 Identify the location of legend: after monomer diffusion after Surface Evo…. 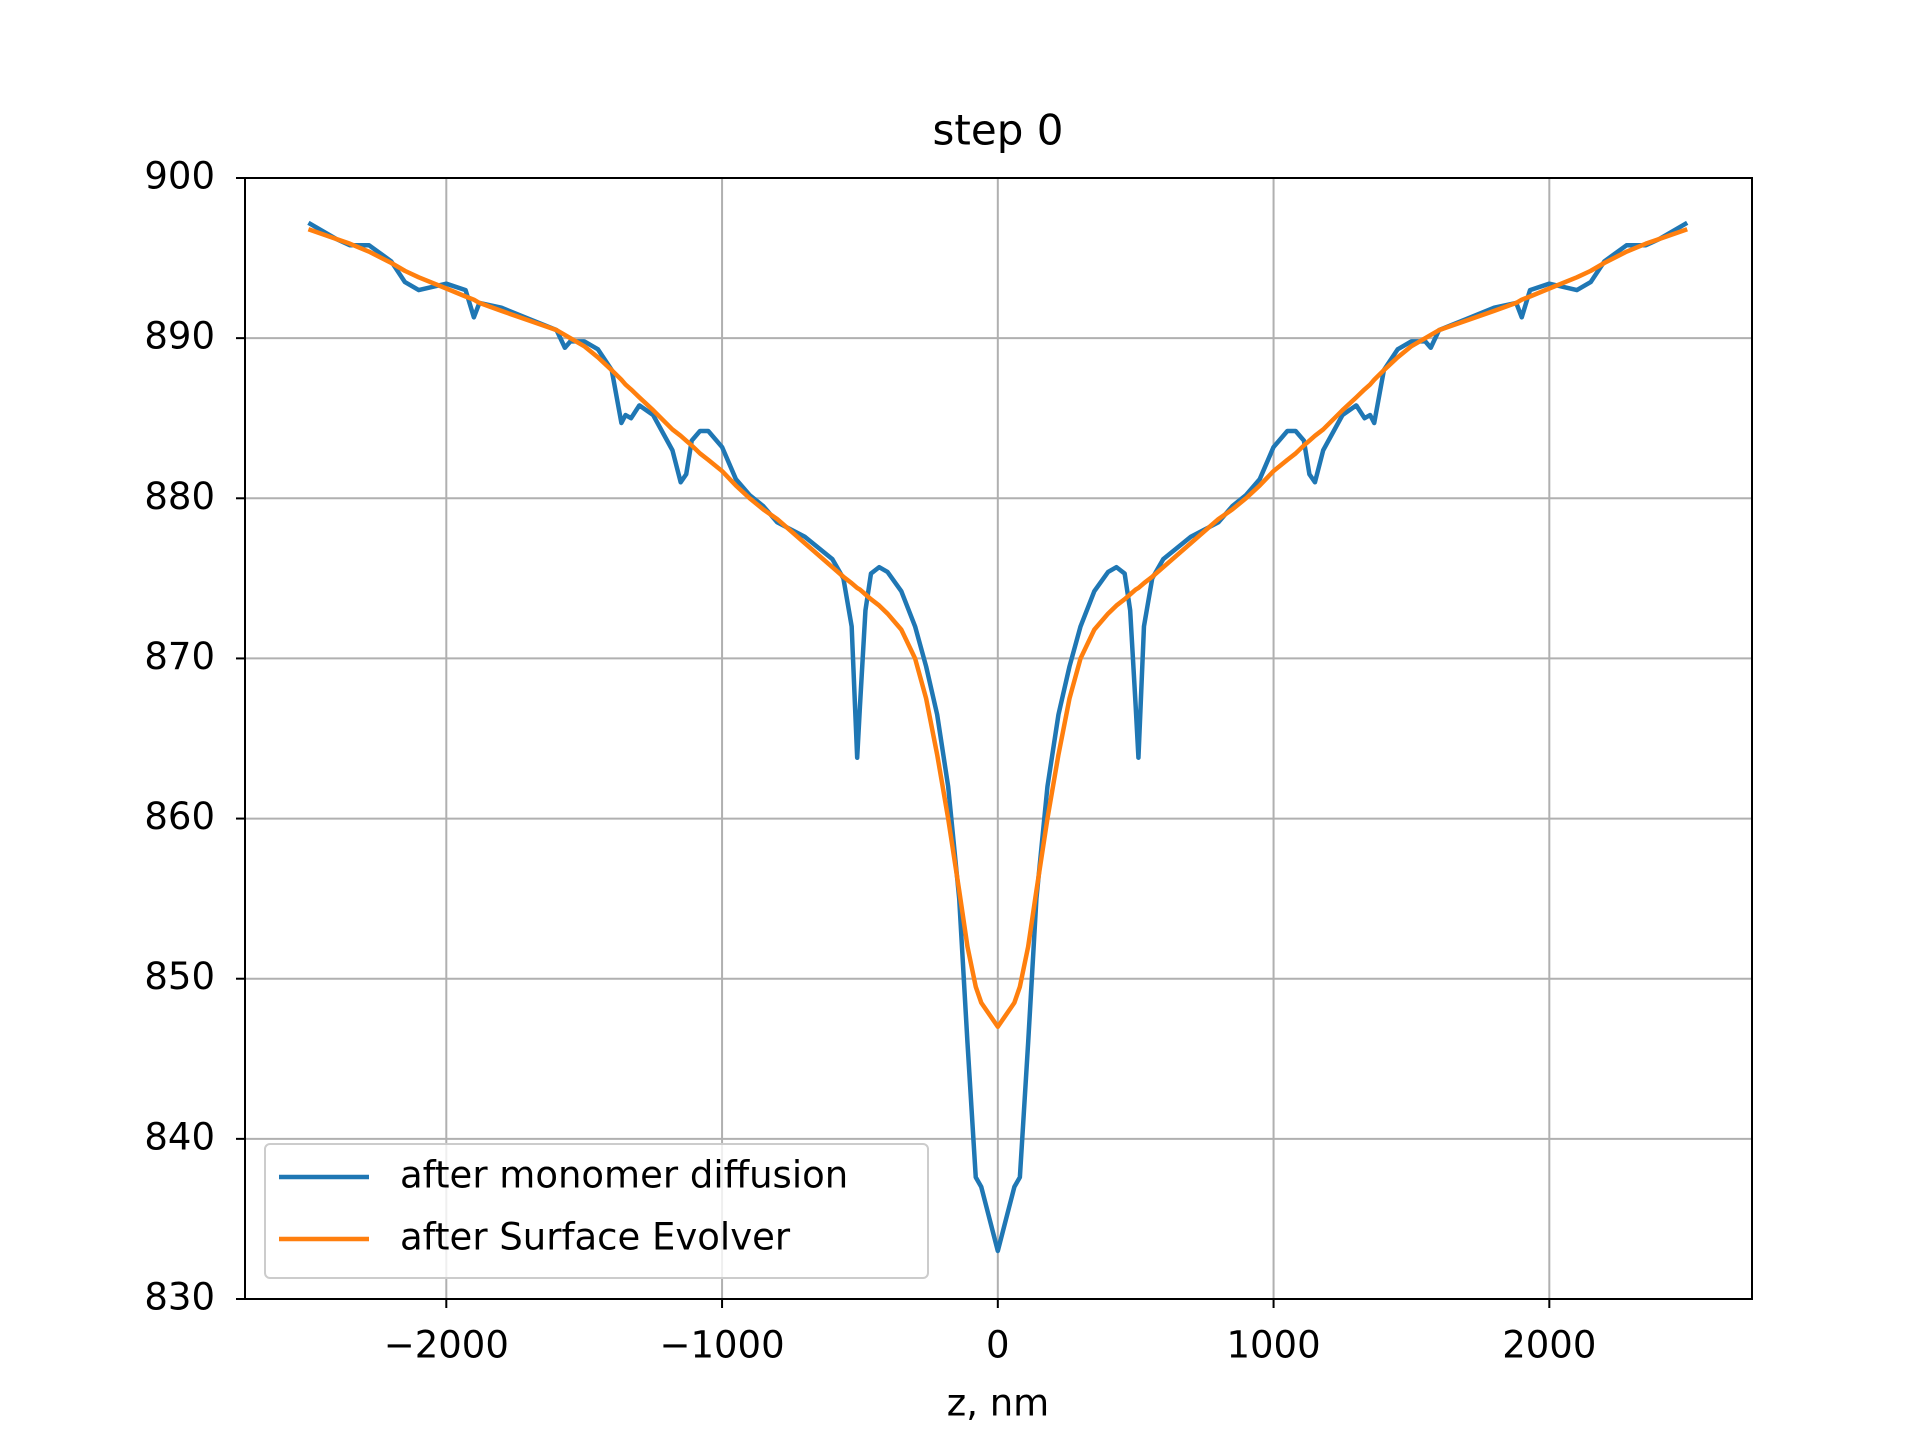
(596, 1211).